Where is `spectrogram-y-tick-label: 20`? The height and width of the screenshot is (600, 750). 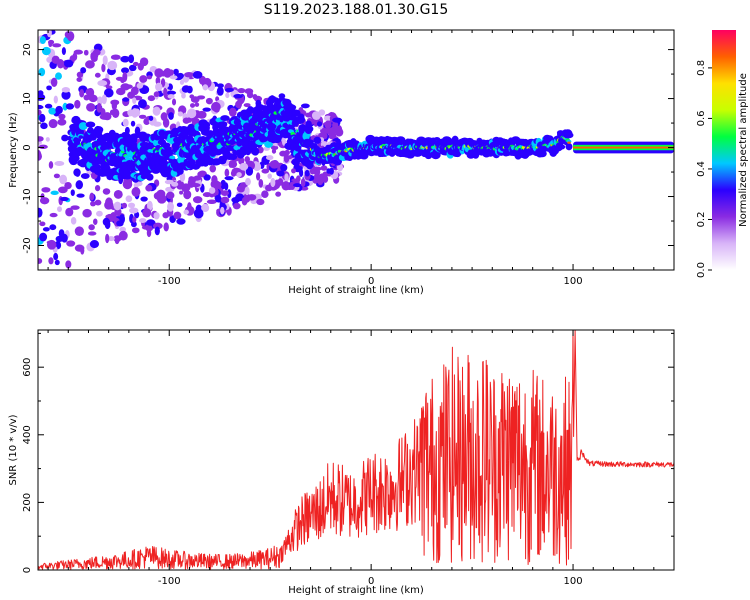 spectrogram-y-tick-label: 20 is located at coordinates (27, 49).